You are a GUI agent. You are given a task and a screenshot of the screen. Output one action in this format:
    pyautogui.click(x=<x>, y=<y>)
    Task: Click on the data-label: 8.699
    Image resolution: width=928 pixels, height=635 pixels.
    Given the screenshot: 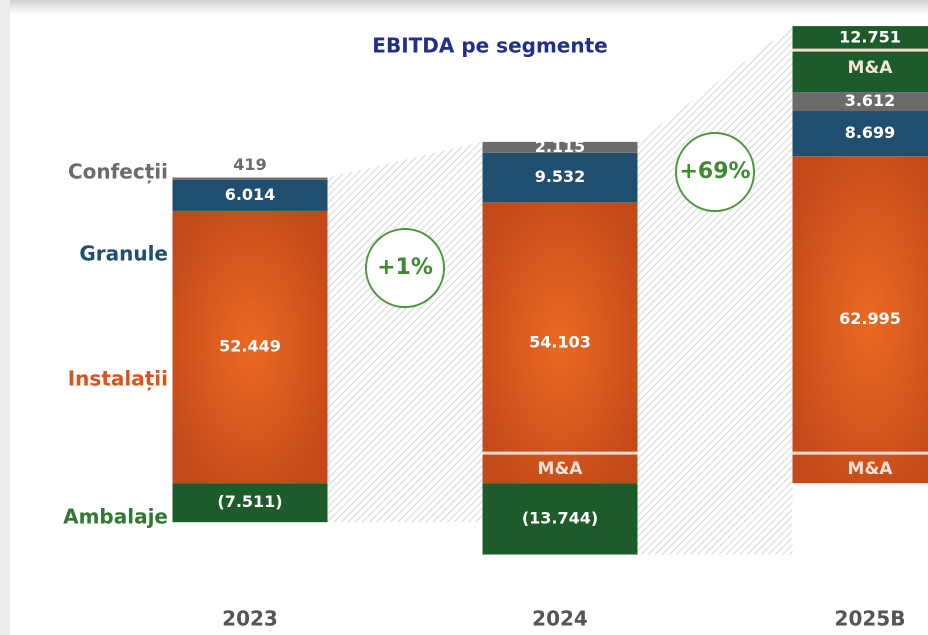 What is the action you would take?
    pyautogui.click(x=870, y=132)
    